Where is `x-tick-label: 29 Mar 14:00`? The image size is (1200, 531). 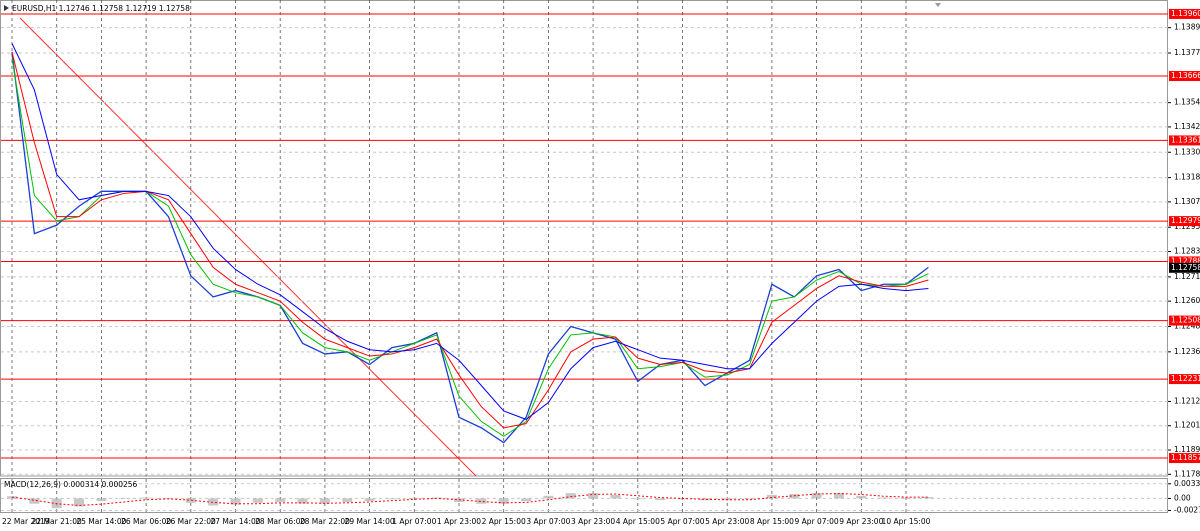 x-tick-label: 29 Mar 14:00 is located at coordinates (370, 521).